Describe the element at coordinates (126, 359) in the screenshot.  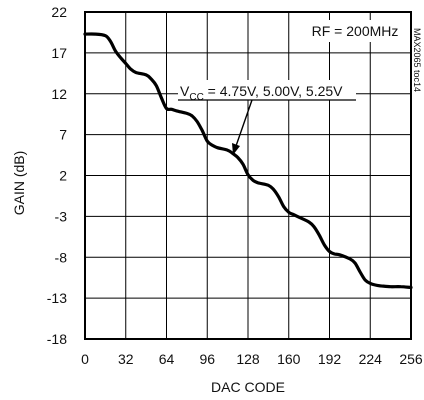
I see `x-tick-label: 32` at that location.